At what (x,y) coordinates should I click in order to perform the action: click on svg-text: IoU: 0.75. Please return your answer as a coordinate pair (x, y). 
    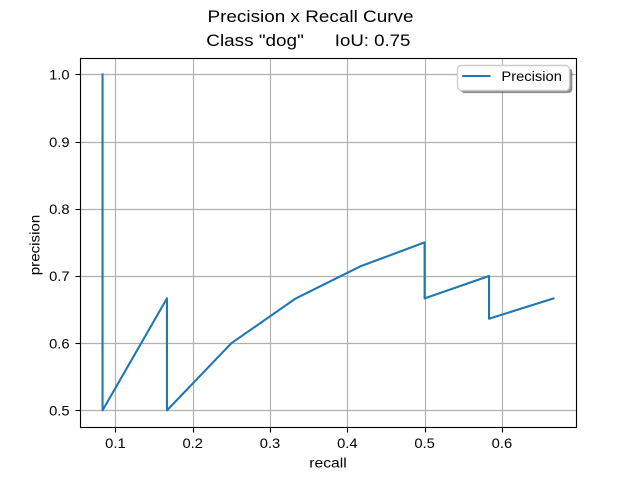
    Looking at the image, I should click on (373, 40).